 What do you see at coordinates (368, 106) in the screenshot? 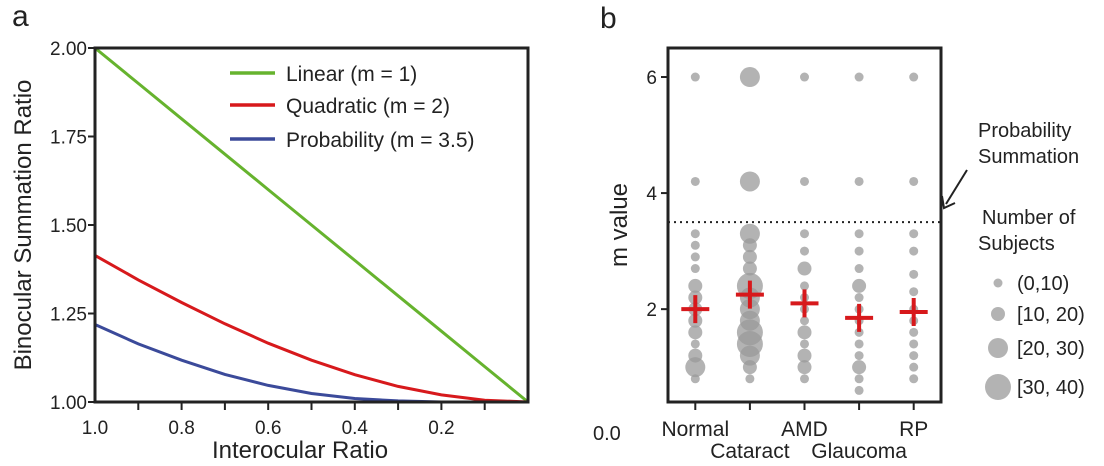
I see `legend-quadratic-label: Quadratic (m = 2)` at bounding box center [368, 106].